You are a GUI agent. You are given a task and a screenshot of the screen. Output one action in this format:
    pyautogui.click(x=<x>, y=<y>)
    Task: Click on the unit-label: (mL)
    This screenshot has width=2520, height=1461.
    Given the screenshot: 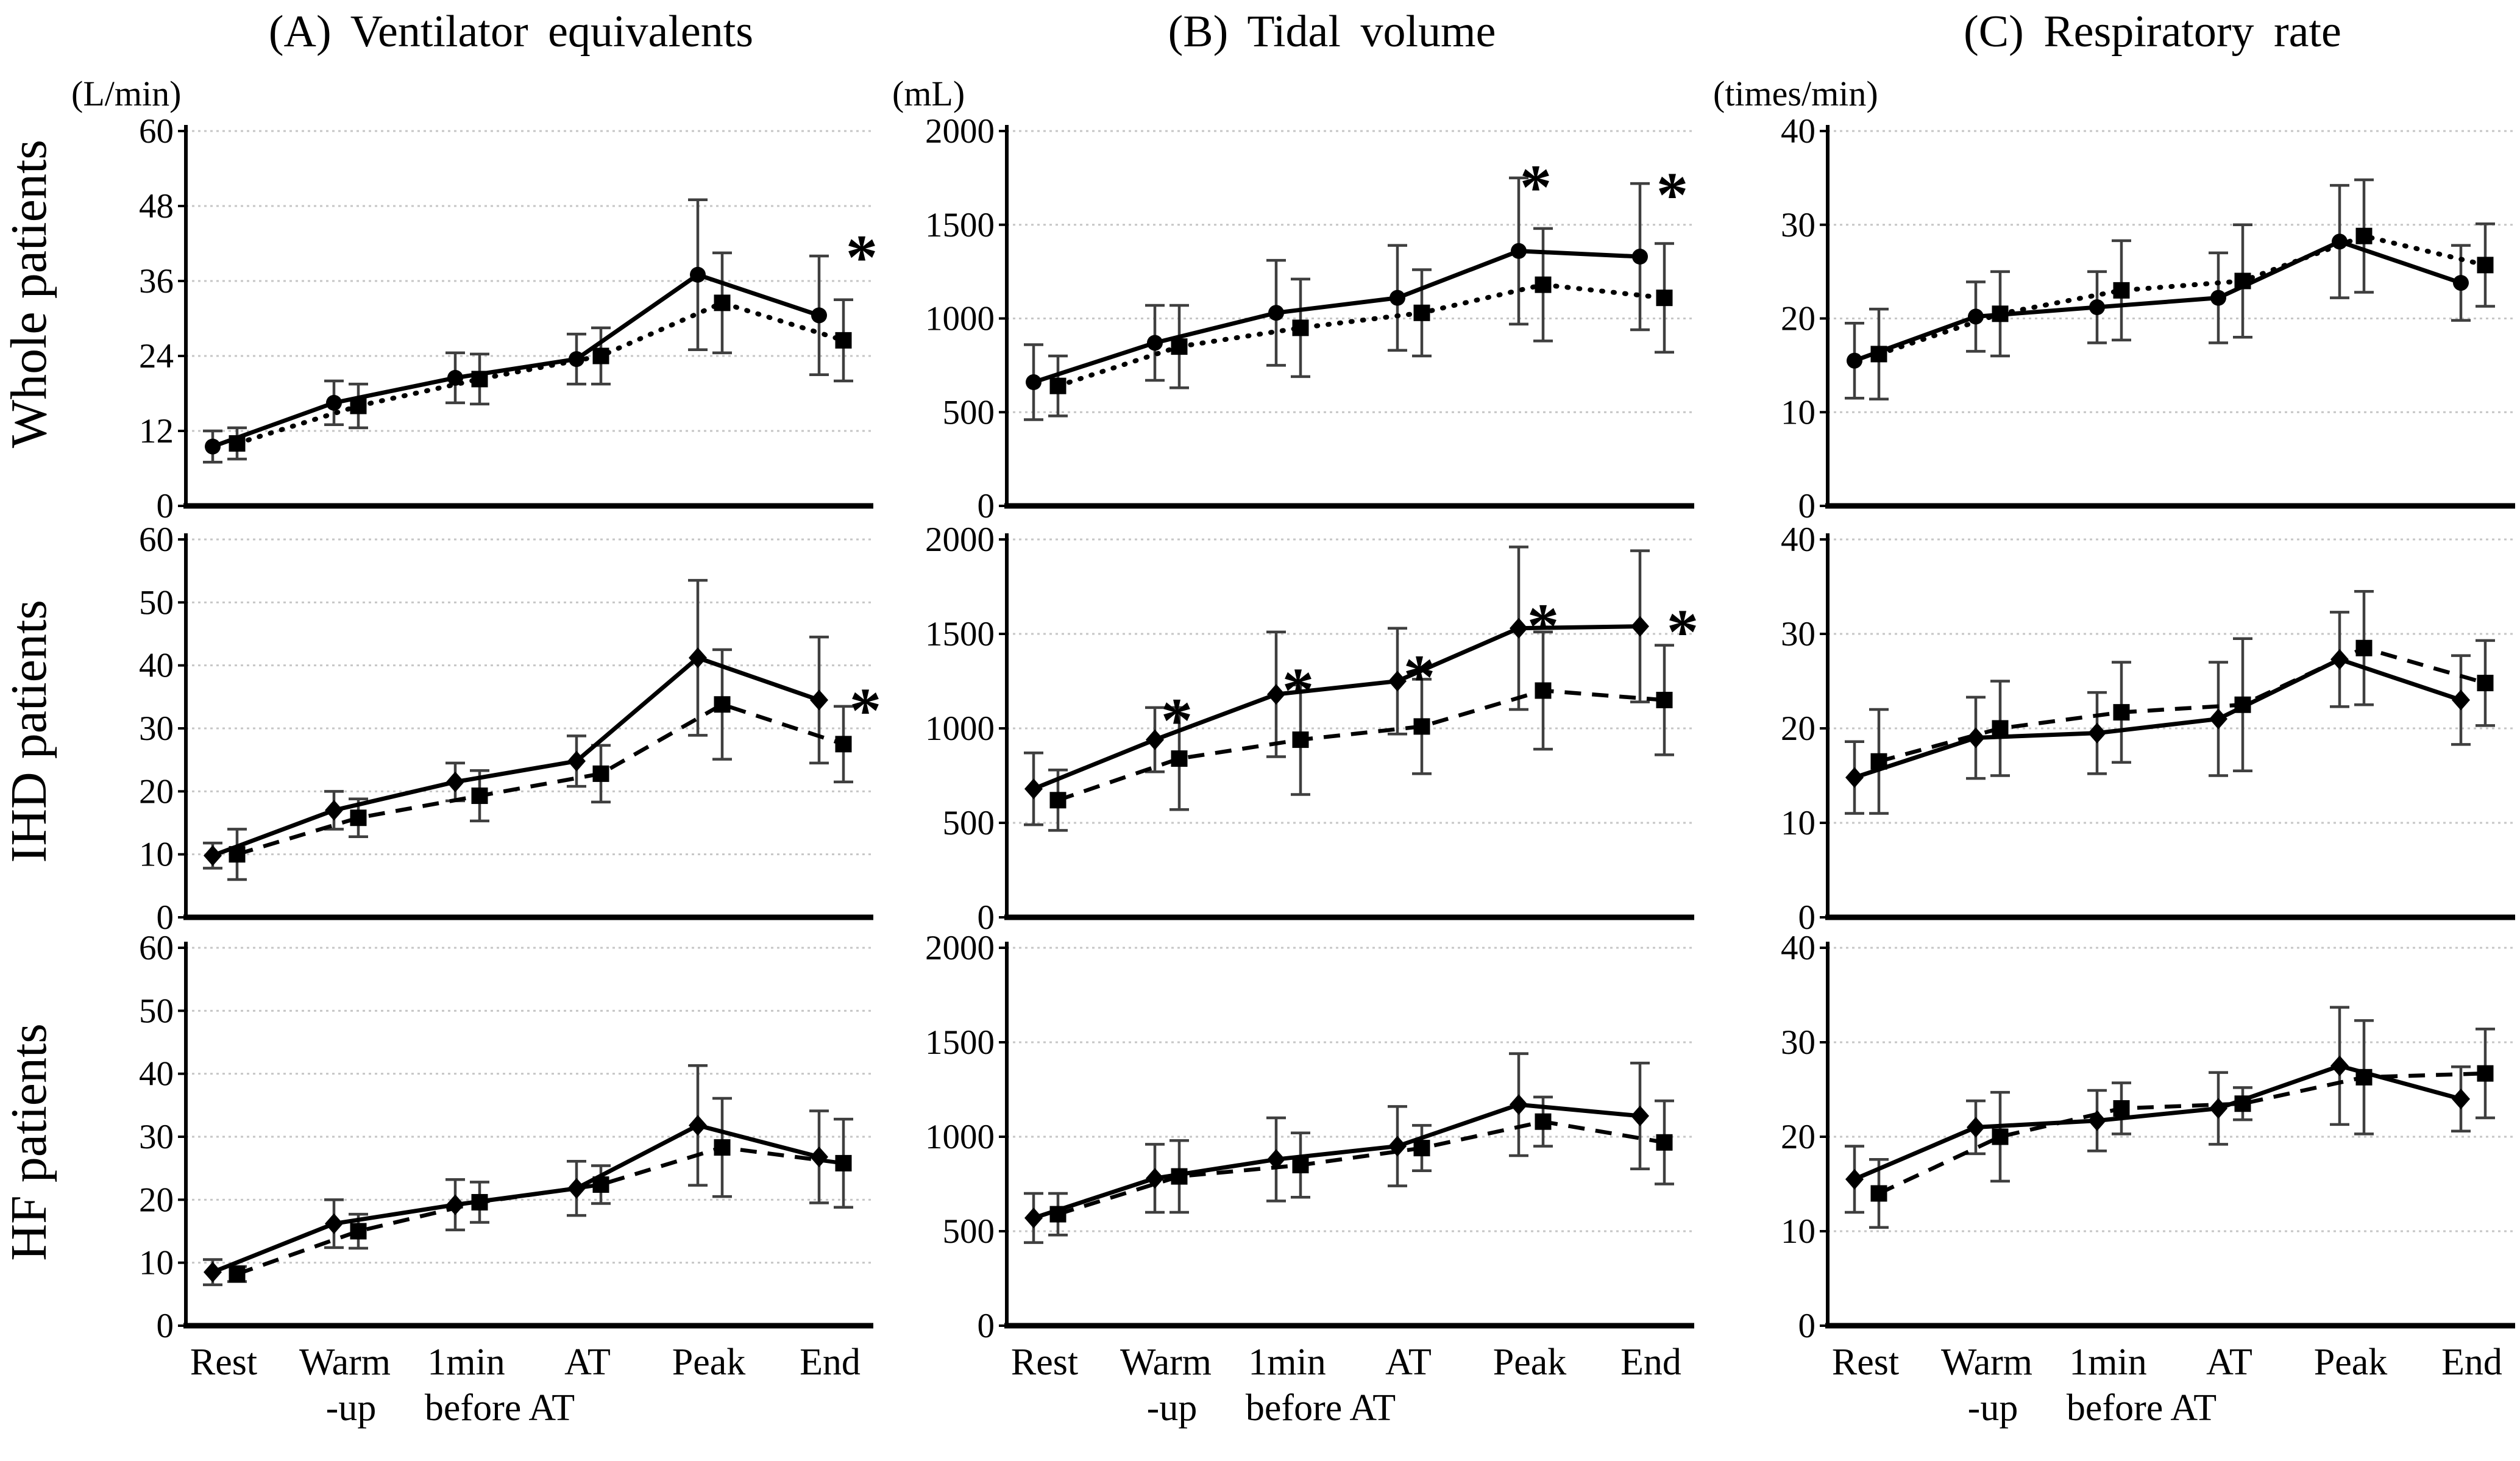 What is the action you would take?
    pyautogui.click(x=928, y=93)
    